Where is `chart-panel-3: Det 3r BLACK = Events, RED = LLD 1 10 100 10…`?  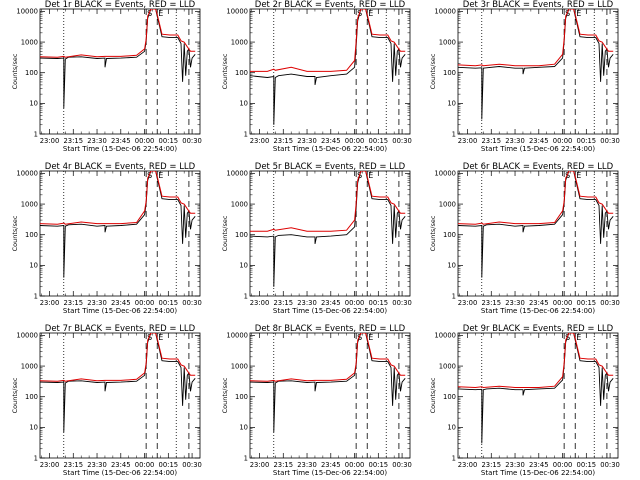
chart-panel-3: Det 3r BLACK = Events, RED = LLD 1 10 100 10… is located at coordinates (524, 76).